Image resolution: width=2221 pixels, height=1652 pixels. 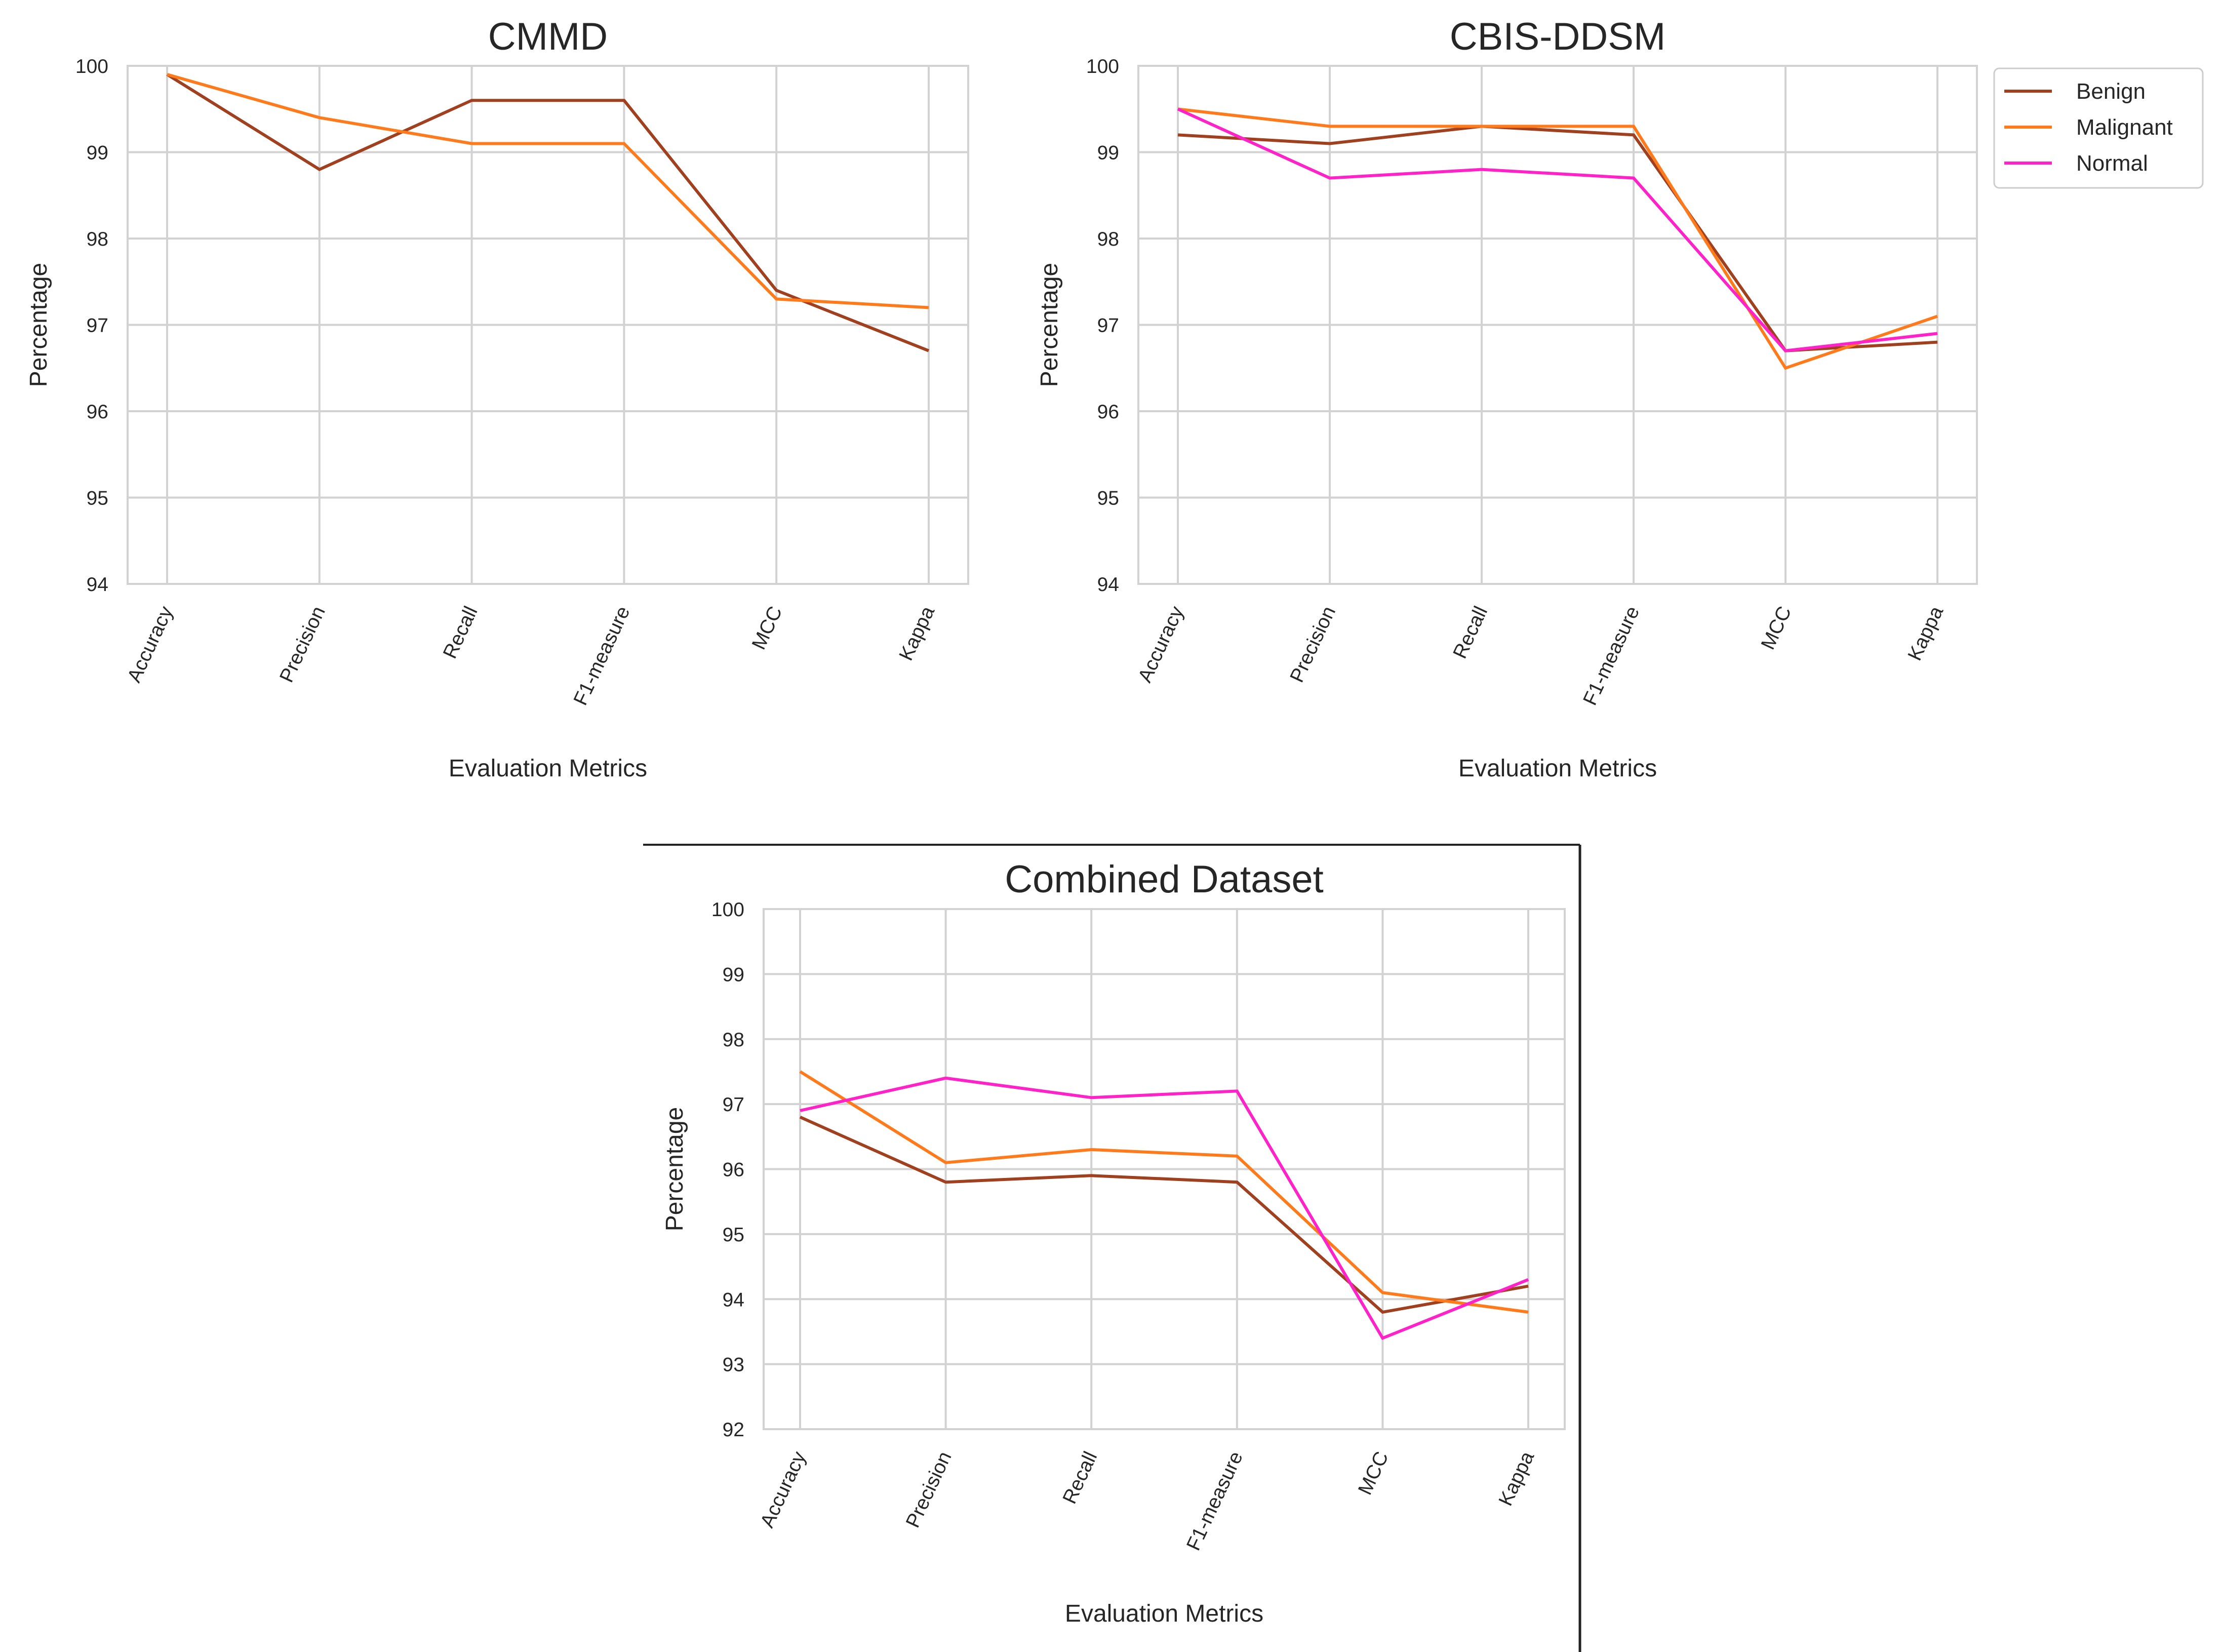 What do you see at coordinates (1214, 1501) in the screenshot?
I see `combined-x-tick-label-f1-measure: F1-measure` at bounding box center [1214, 1501].